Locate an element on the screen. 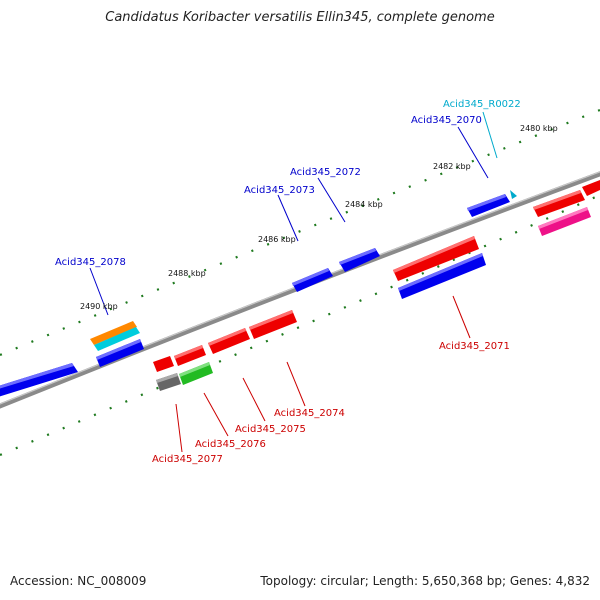 This screenshot has height=600, width=600. gene-label-Acid345_2078: Acid345_2078 is located at coordinates (90, 262).